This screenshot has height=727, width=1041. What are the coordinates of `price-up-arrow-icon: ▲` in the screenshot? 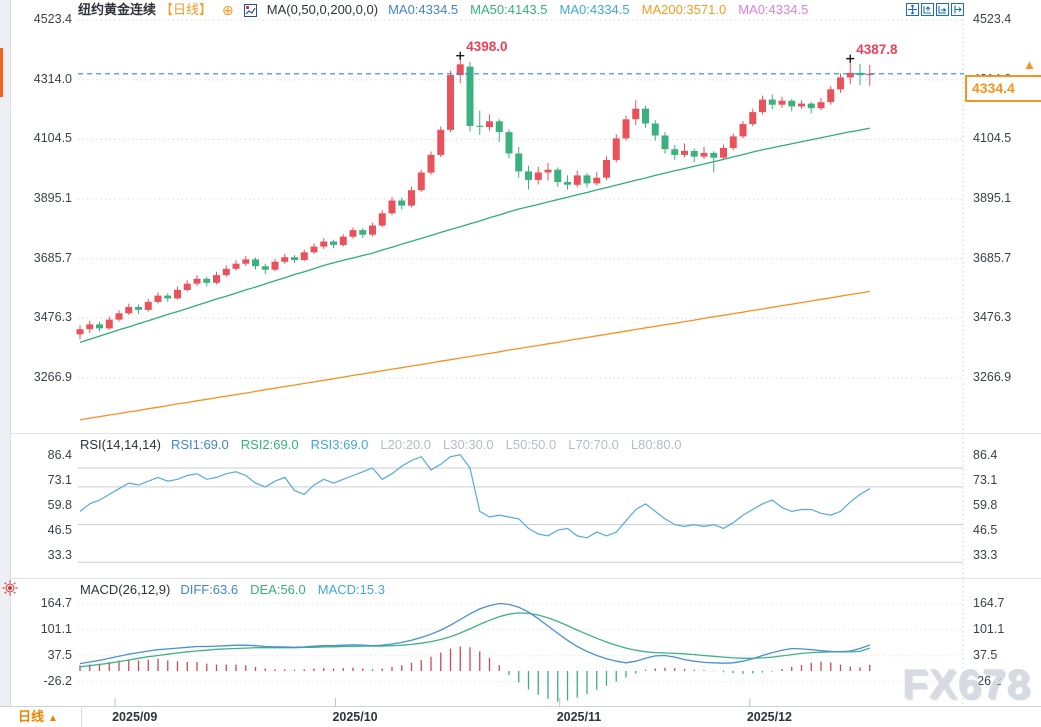 It's located at (1029, 64).